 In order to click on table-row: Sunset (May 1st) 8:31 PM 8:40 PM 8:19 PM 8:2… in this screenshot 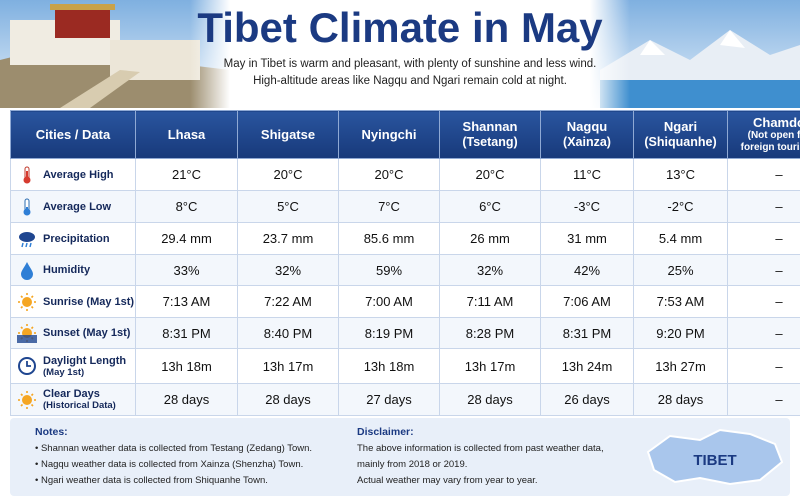, I will do `click(405, 333)`.